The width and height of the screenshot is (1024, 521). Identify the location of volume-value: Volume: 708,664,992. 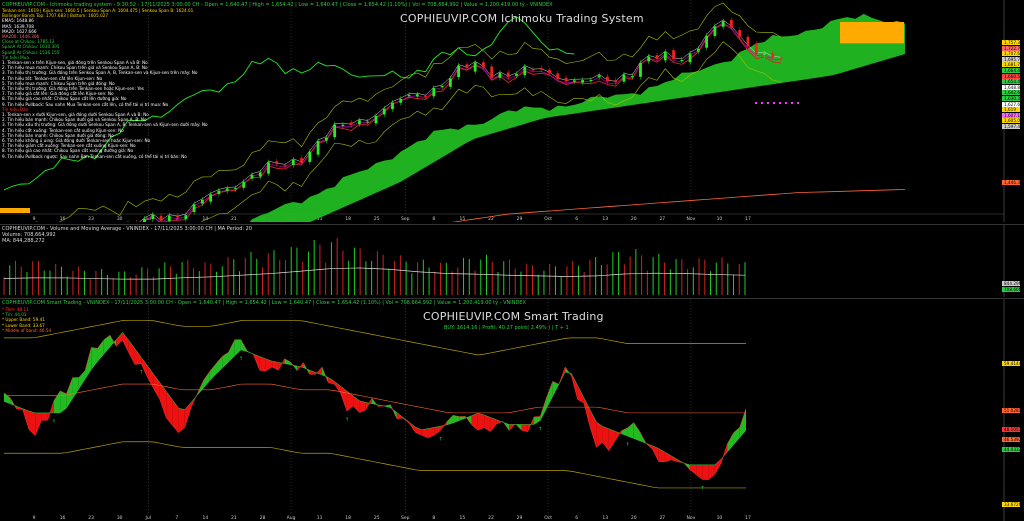
(29, 235).